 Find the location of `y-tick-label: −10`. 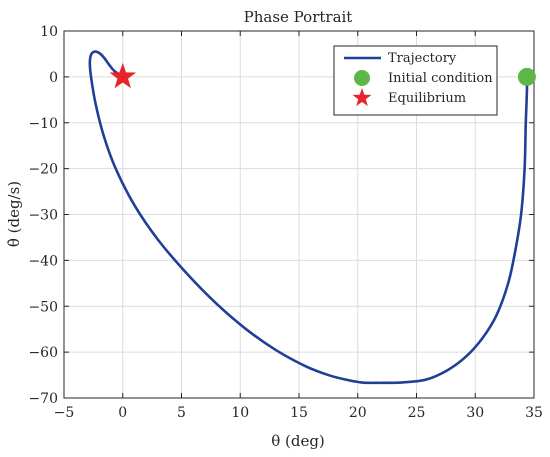

y-tick-label: −10 is located at coordinates (43, 124).